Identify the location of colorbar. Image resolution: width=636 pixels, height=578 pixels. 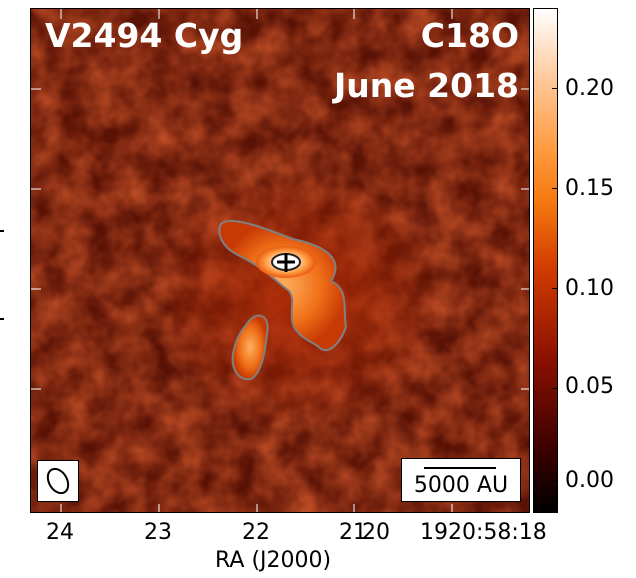
(545, 260).